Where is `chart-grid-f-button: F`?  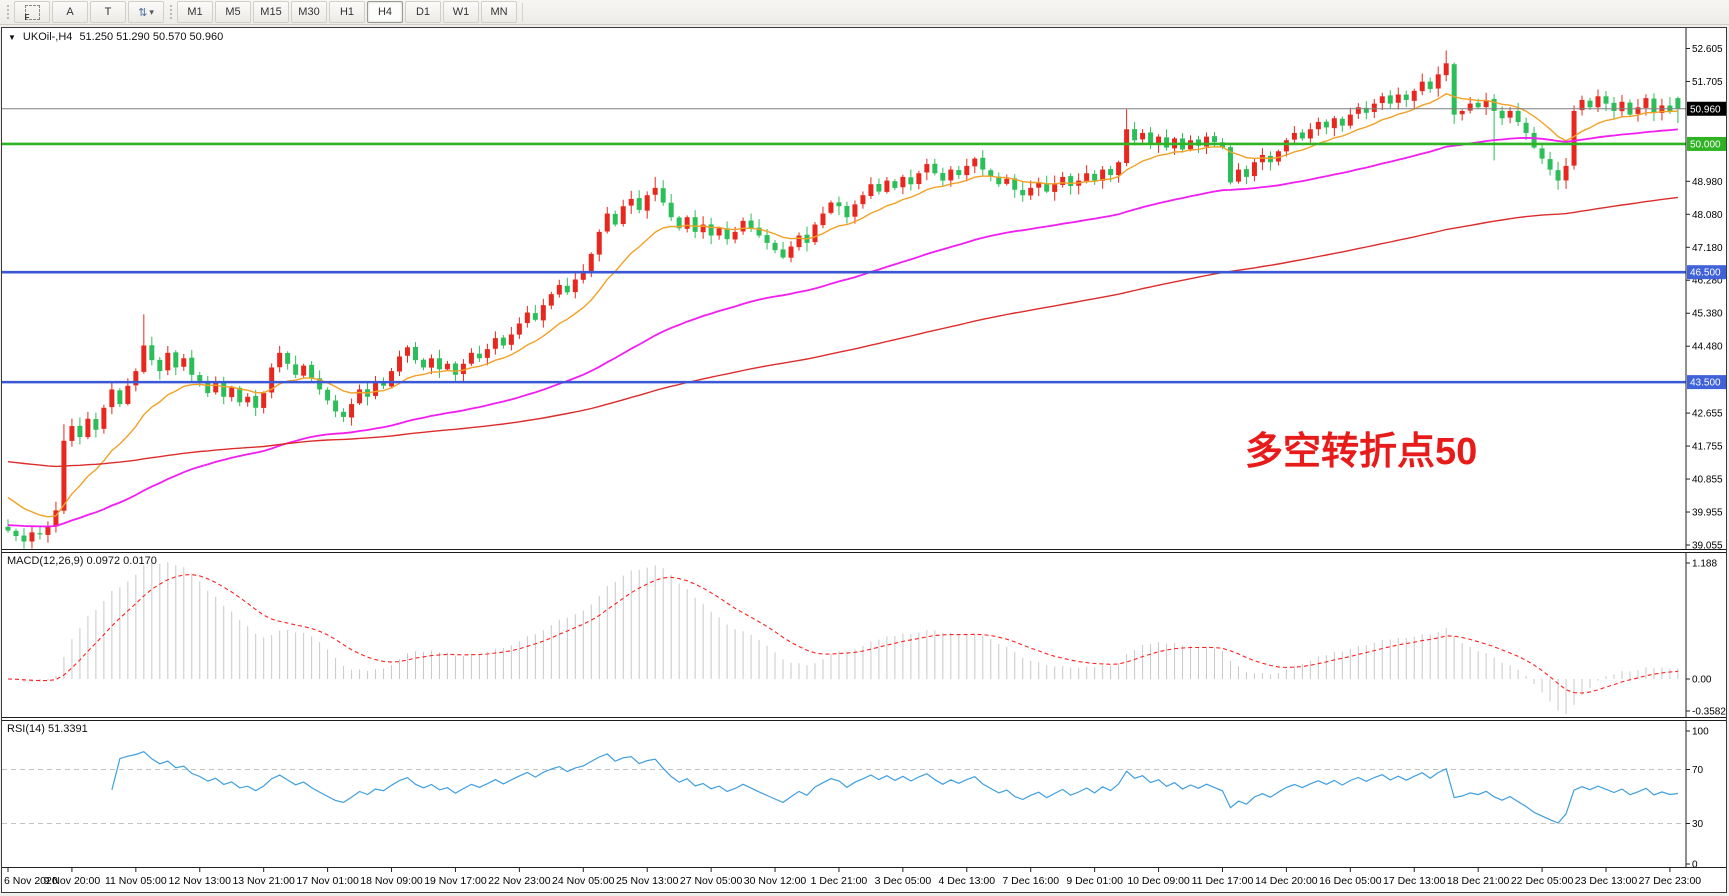
chart-grid-f-button: F is located at coordinates (32, 12).